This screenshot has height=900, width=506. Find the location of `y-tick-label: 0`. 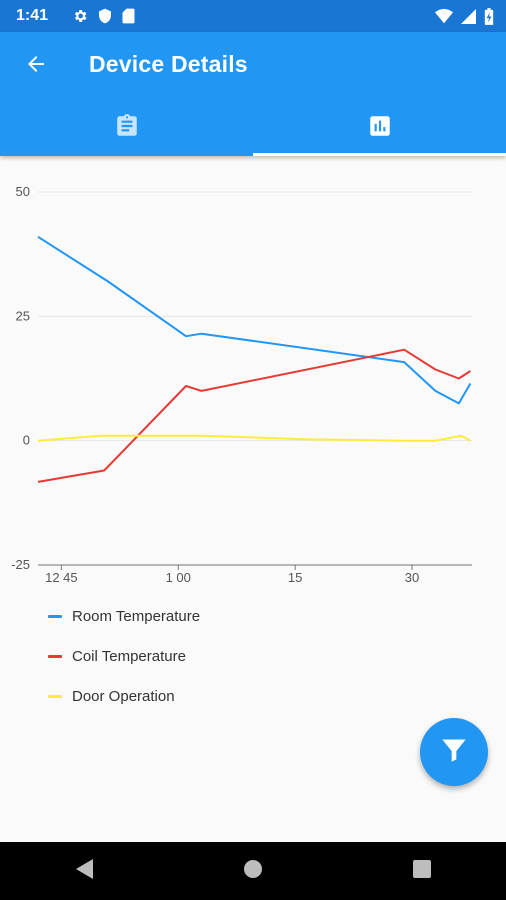

y-tick-label: 0 is located at coordinates (26, 440).